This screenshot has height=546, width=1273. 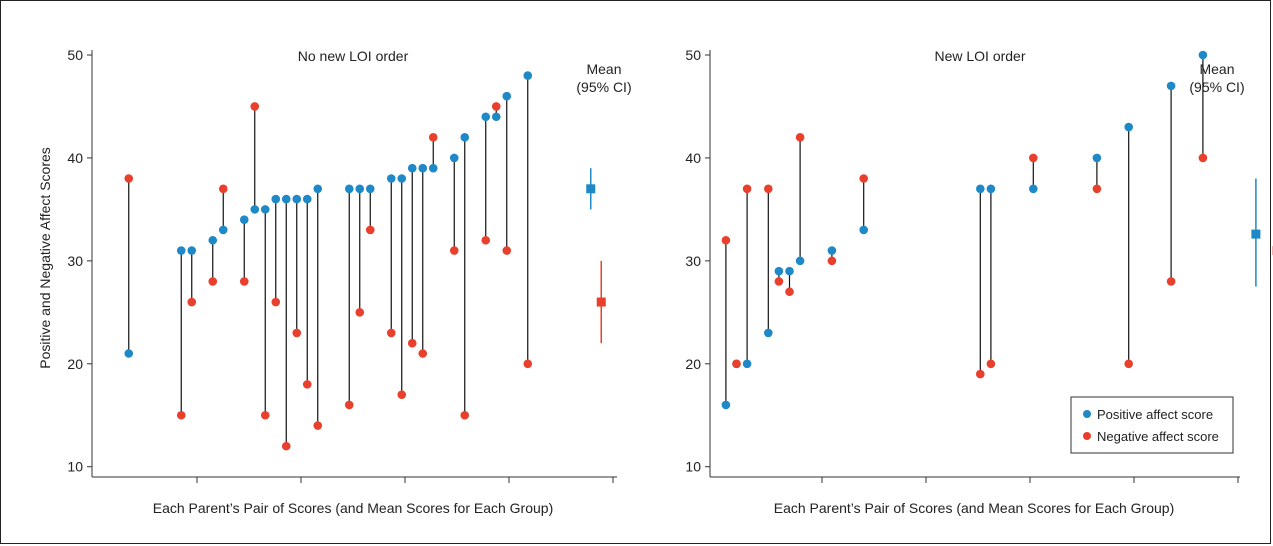 What do you see at coordinates (45, 258) in the screenshot?
I see `y-axis-label: Positive and Negative Affect Scores` at bounding box center [45, 258].